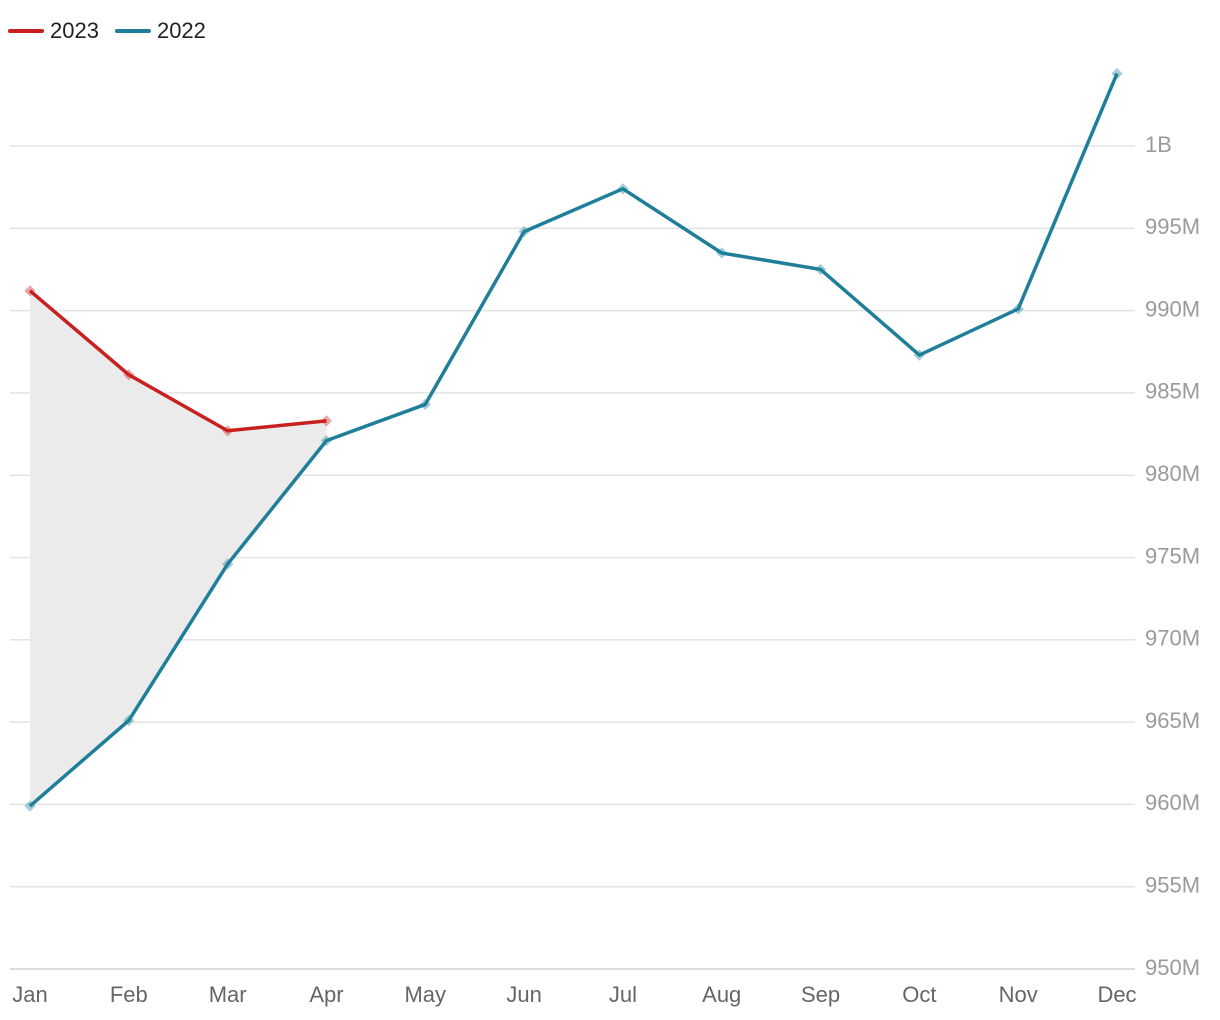 The height and width of the screenshot is (1020, 1220). I want to click on x-tick-label: Apr, so click(326, 994).